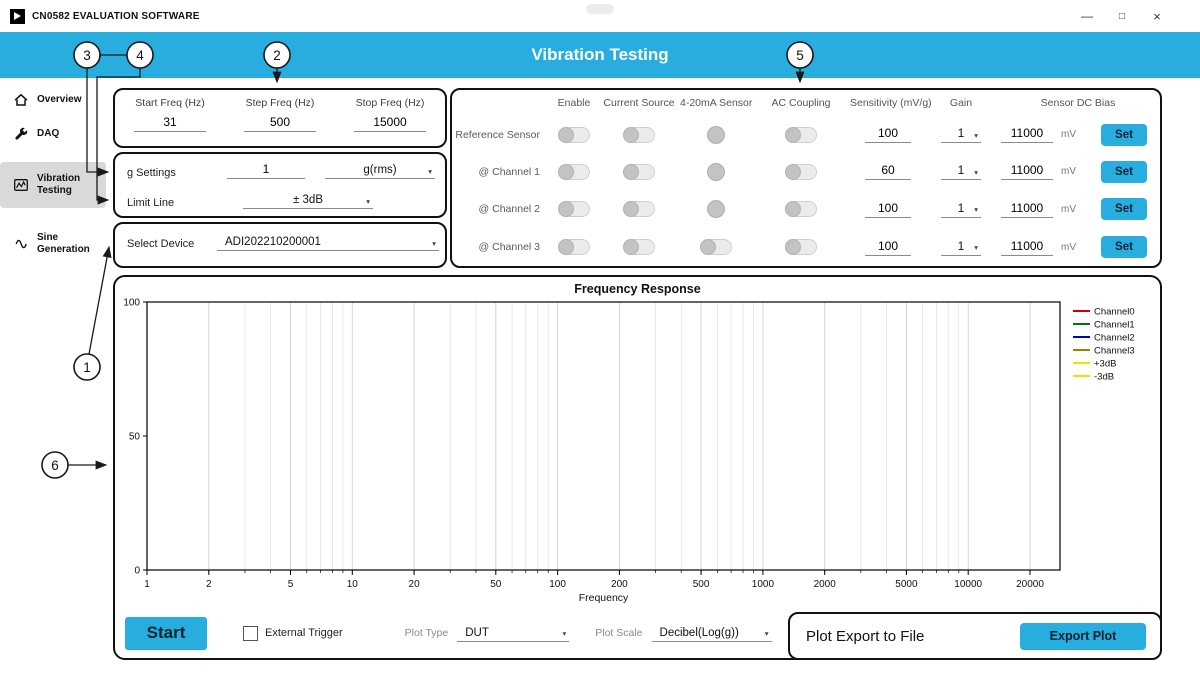  Describe the element at coordinates (968, 584) in the screenshot. I see `x-tick-label: 10000` at that location.